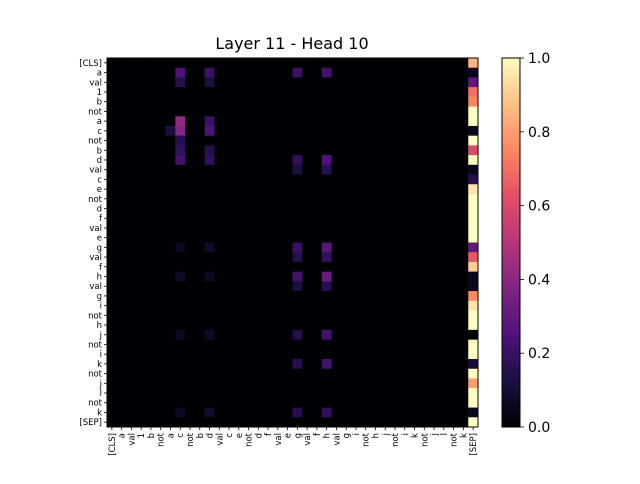 This screenshot has width=640, height=484. I want to click on y-tick-label: 1, so click(99, 93).